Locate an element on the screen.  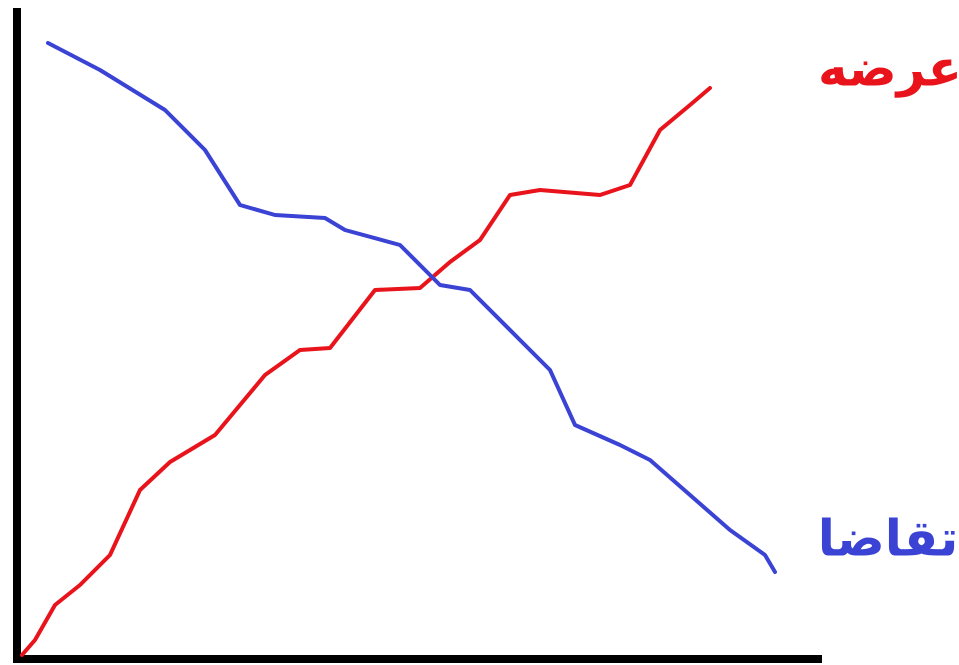
supply-label: عرضه is located at coordinates (888, 69).